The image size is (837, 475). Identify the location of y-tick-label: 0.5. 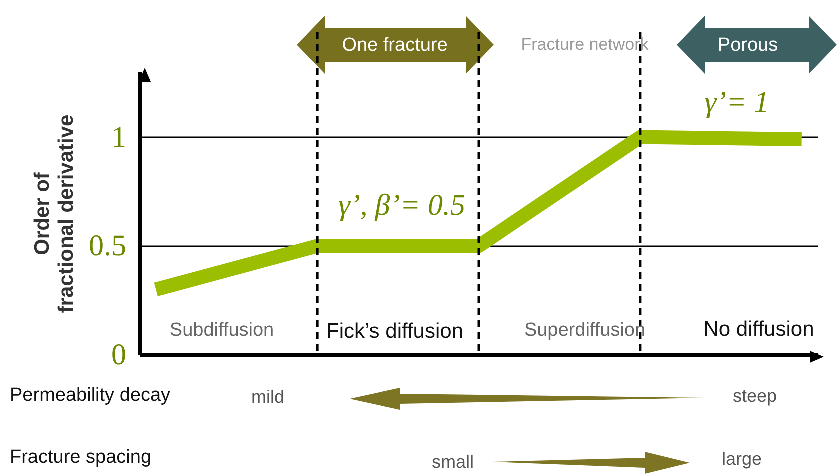
(107, 246).